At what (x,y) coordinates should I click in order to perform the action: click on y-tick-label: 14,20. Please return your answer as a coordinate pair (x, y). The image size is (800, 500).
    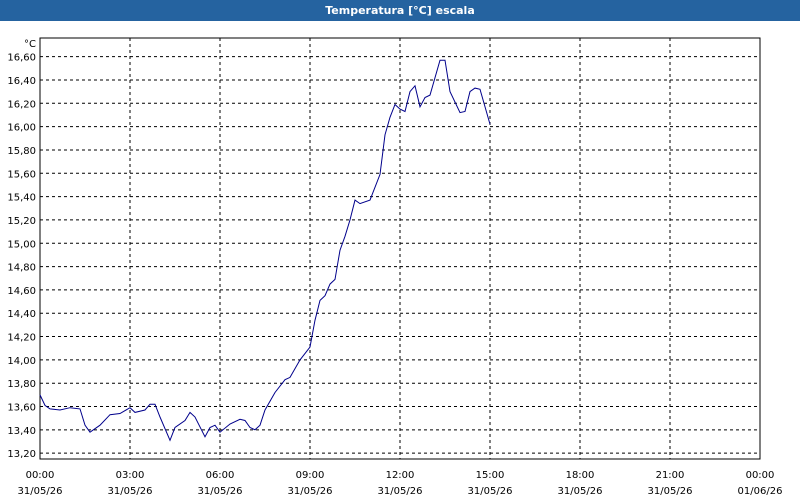
    Looking at the image, I should click on (21, 338).